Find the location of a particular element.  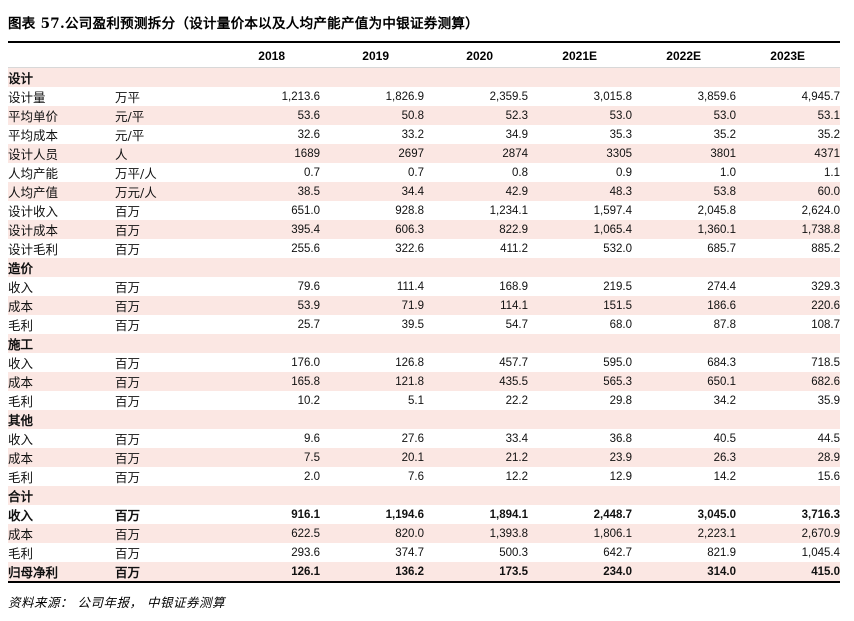

column-header-2020: 2020 is located at coordinates (476, 55).